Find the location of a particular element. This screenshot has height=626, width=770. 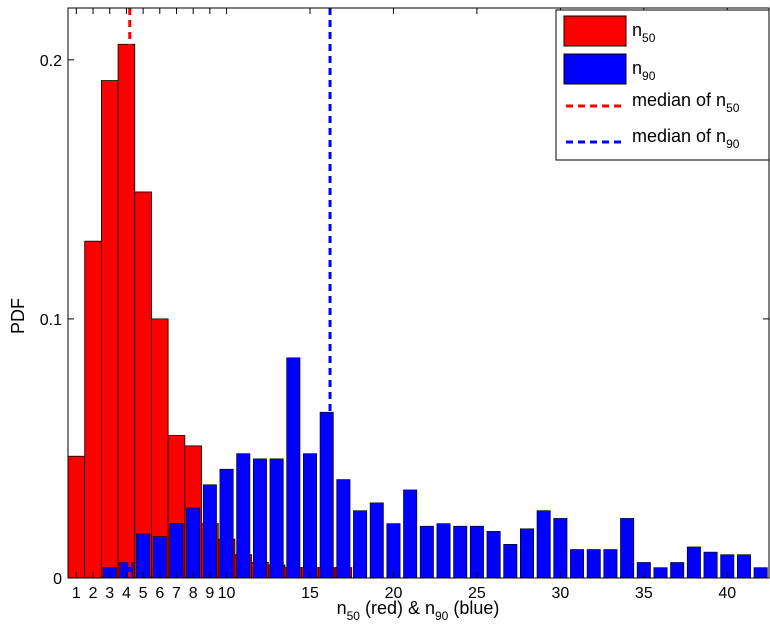

x-axis-label-base1: n is located at coordinates (342, 608).